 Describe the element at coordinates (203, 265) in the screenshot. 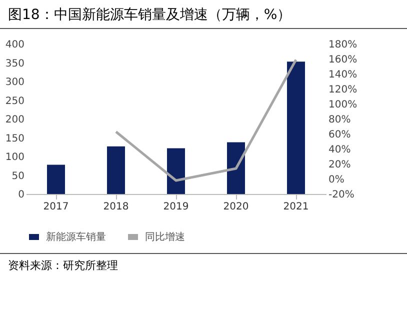

I see `text: 资料来源：研究所整理` at that location.